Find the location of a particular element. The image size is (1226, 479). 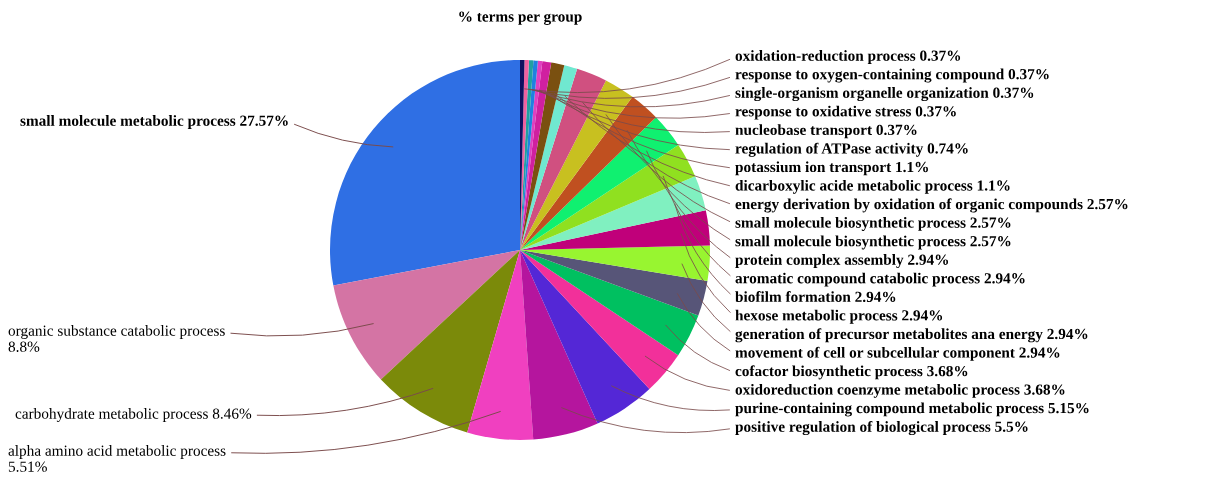

slice-label: biofilm formation 2.94% is located at coordinates (815, 297).